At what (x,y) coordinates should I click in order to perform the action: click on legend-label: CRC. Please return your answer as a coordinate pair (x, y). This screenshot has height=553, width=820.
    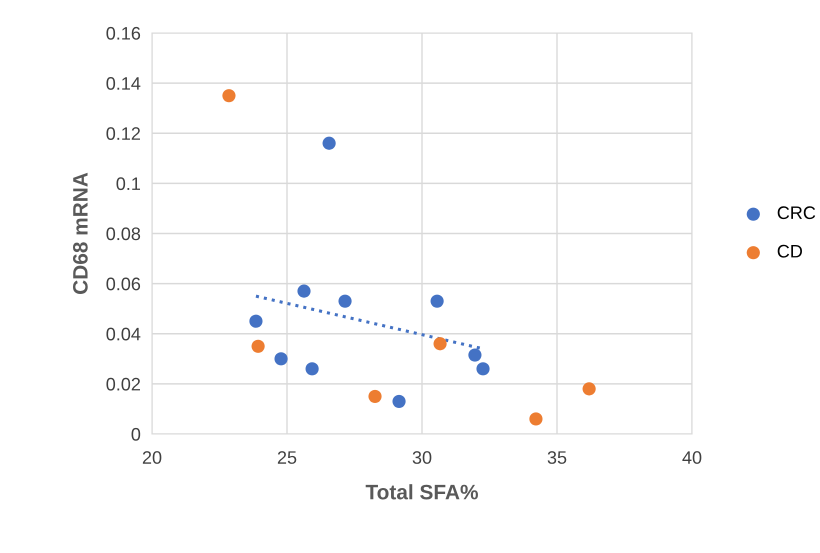
    Looking at the image, I should click on (797, 213).